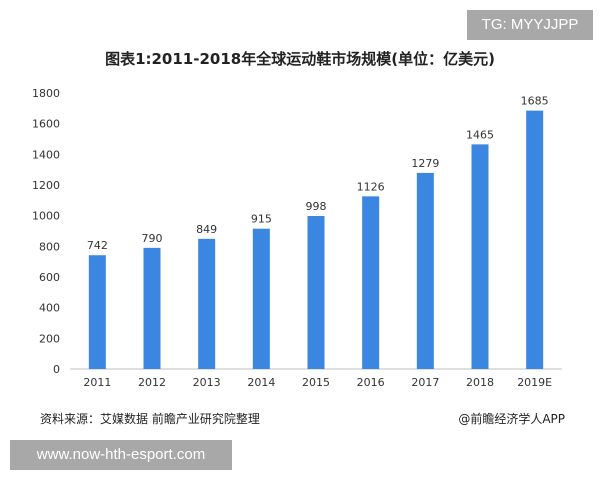 This screenshot has height=480, width=600. What do you see at coordinates (206, 229) in the screenshot?
I see `data-label: 849` at bounding box center [206, 229].